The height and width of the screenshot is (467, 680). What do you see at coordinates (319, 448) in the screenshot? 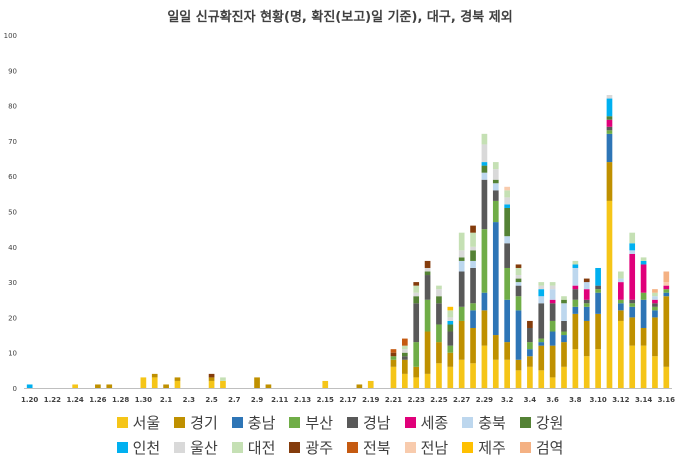
I see `legend-label: 광주` at bounding box center [319, 448].